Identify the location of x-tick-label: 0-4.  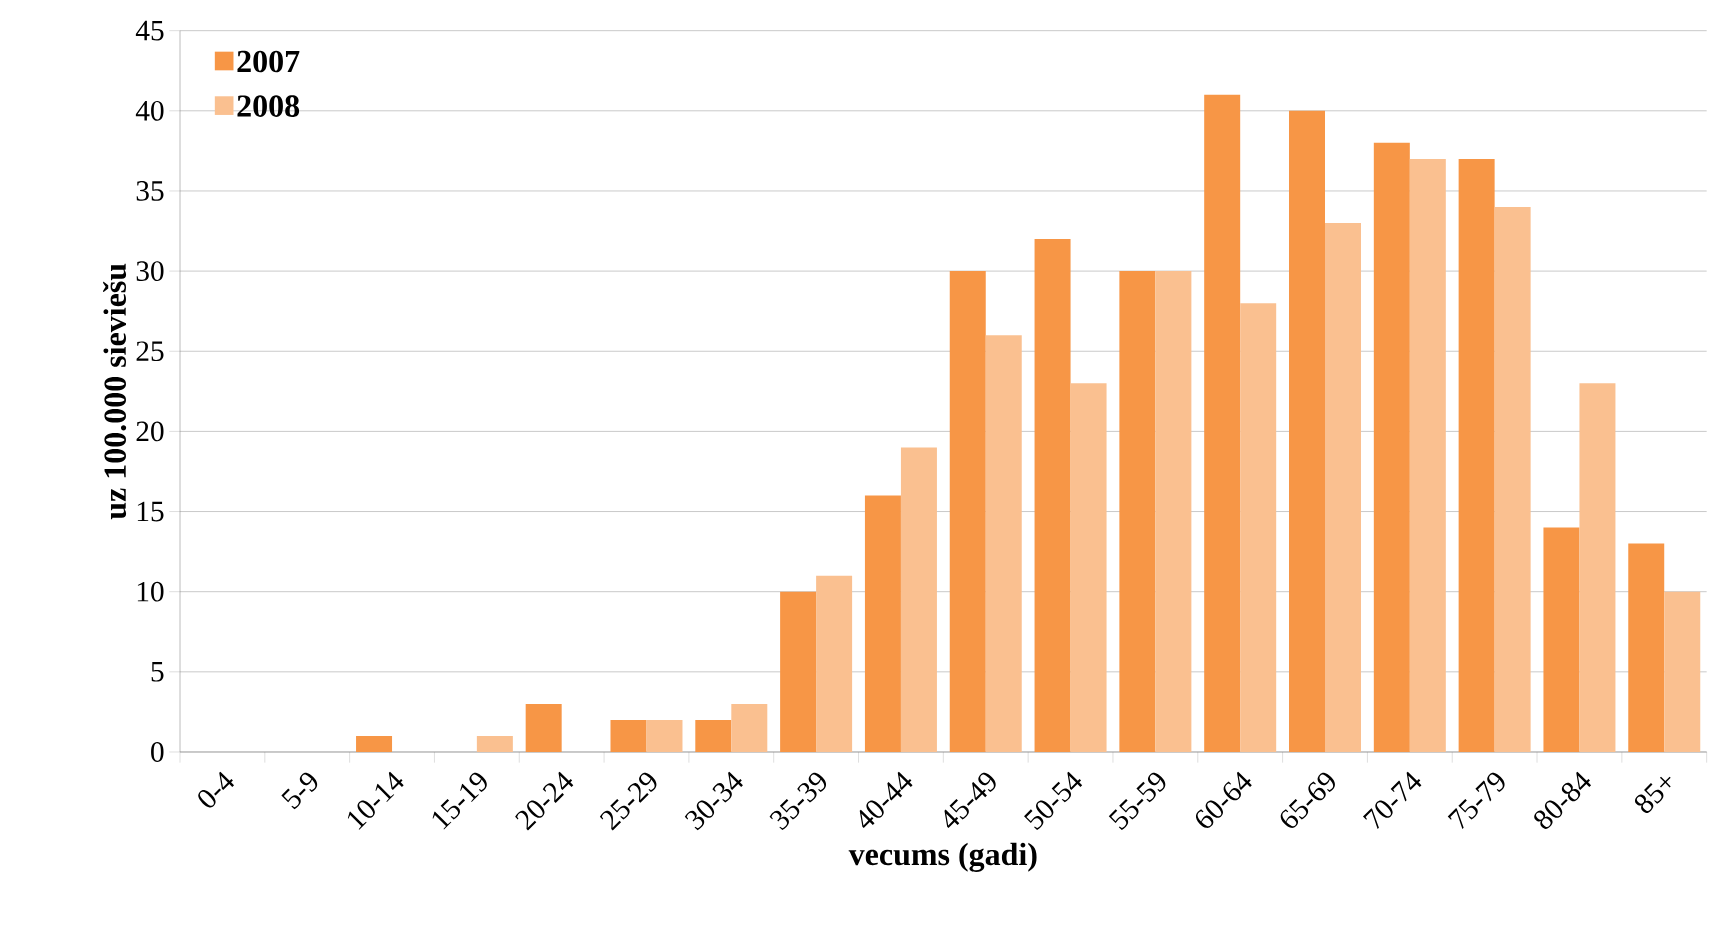
(216, 789).